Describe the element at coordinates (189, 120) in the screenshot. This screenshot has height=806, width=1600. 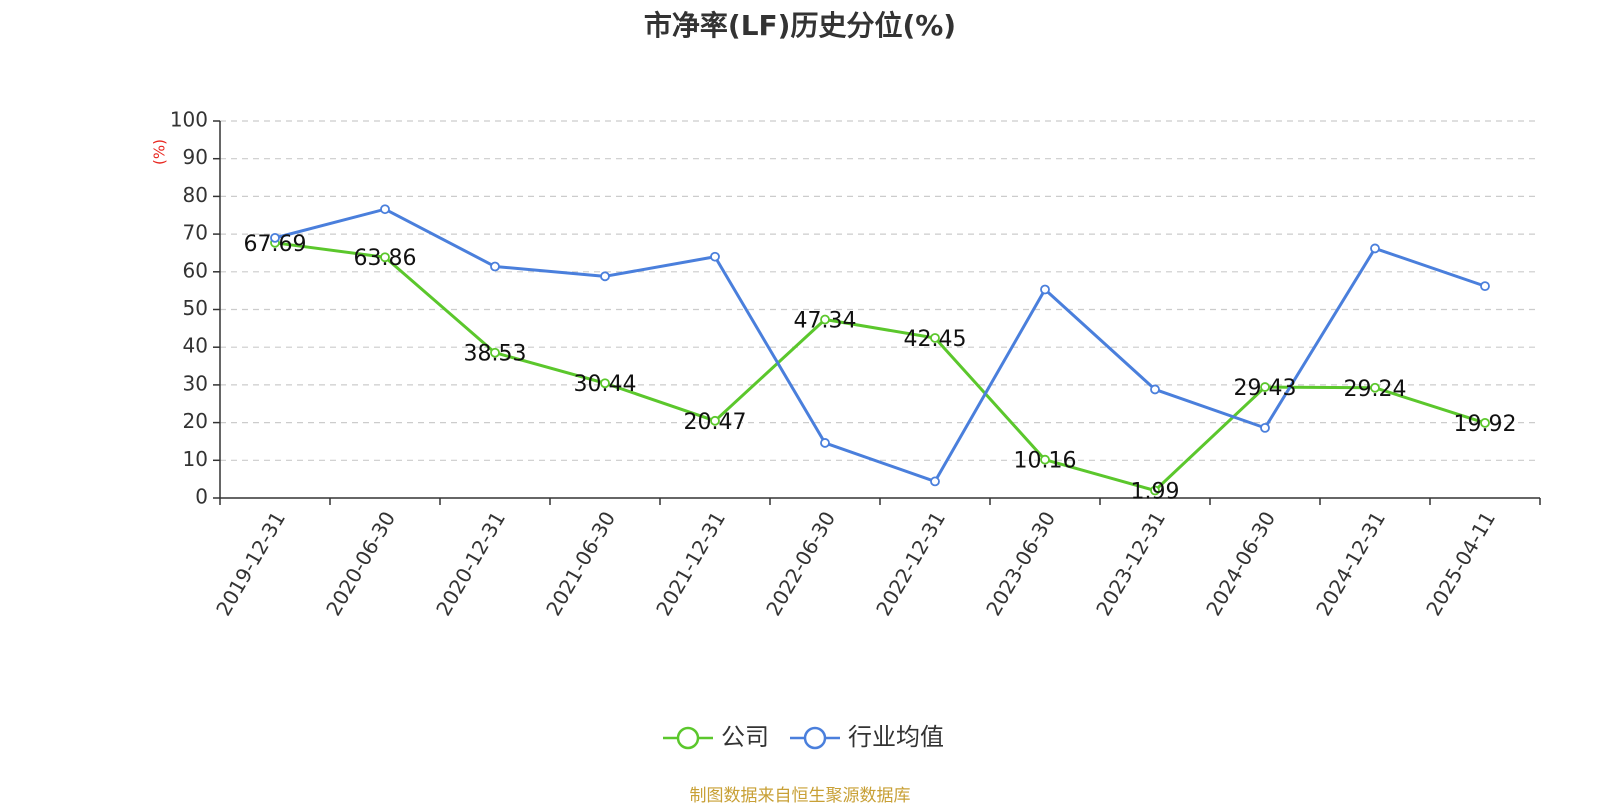
I see `y-tick-label-100: 100` at that location.